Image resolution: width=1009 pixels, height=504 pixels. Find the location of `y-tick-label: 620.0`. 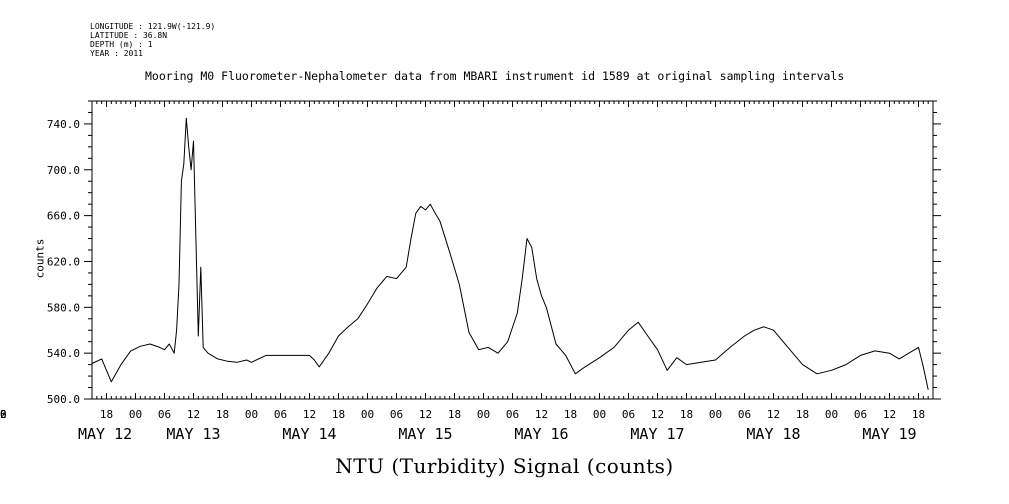

y-tick-label: 620.0 is located at coordinates (63, 261).